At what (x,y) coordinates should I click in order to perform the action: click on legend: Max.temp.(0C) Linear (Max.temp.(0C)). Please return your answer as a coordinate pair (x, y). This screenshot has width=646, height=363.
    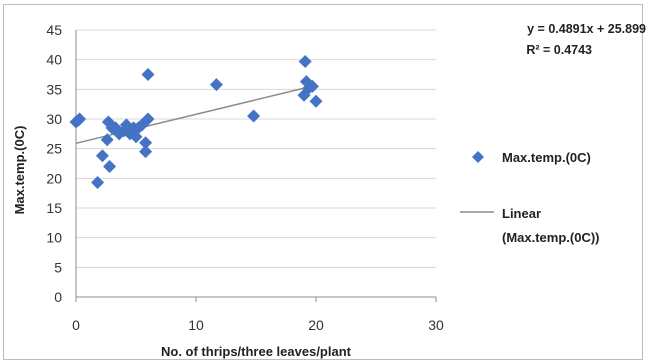
    Looking at the image, I should click on (530, 197).